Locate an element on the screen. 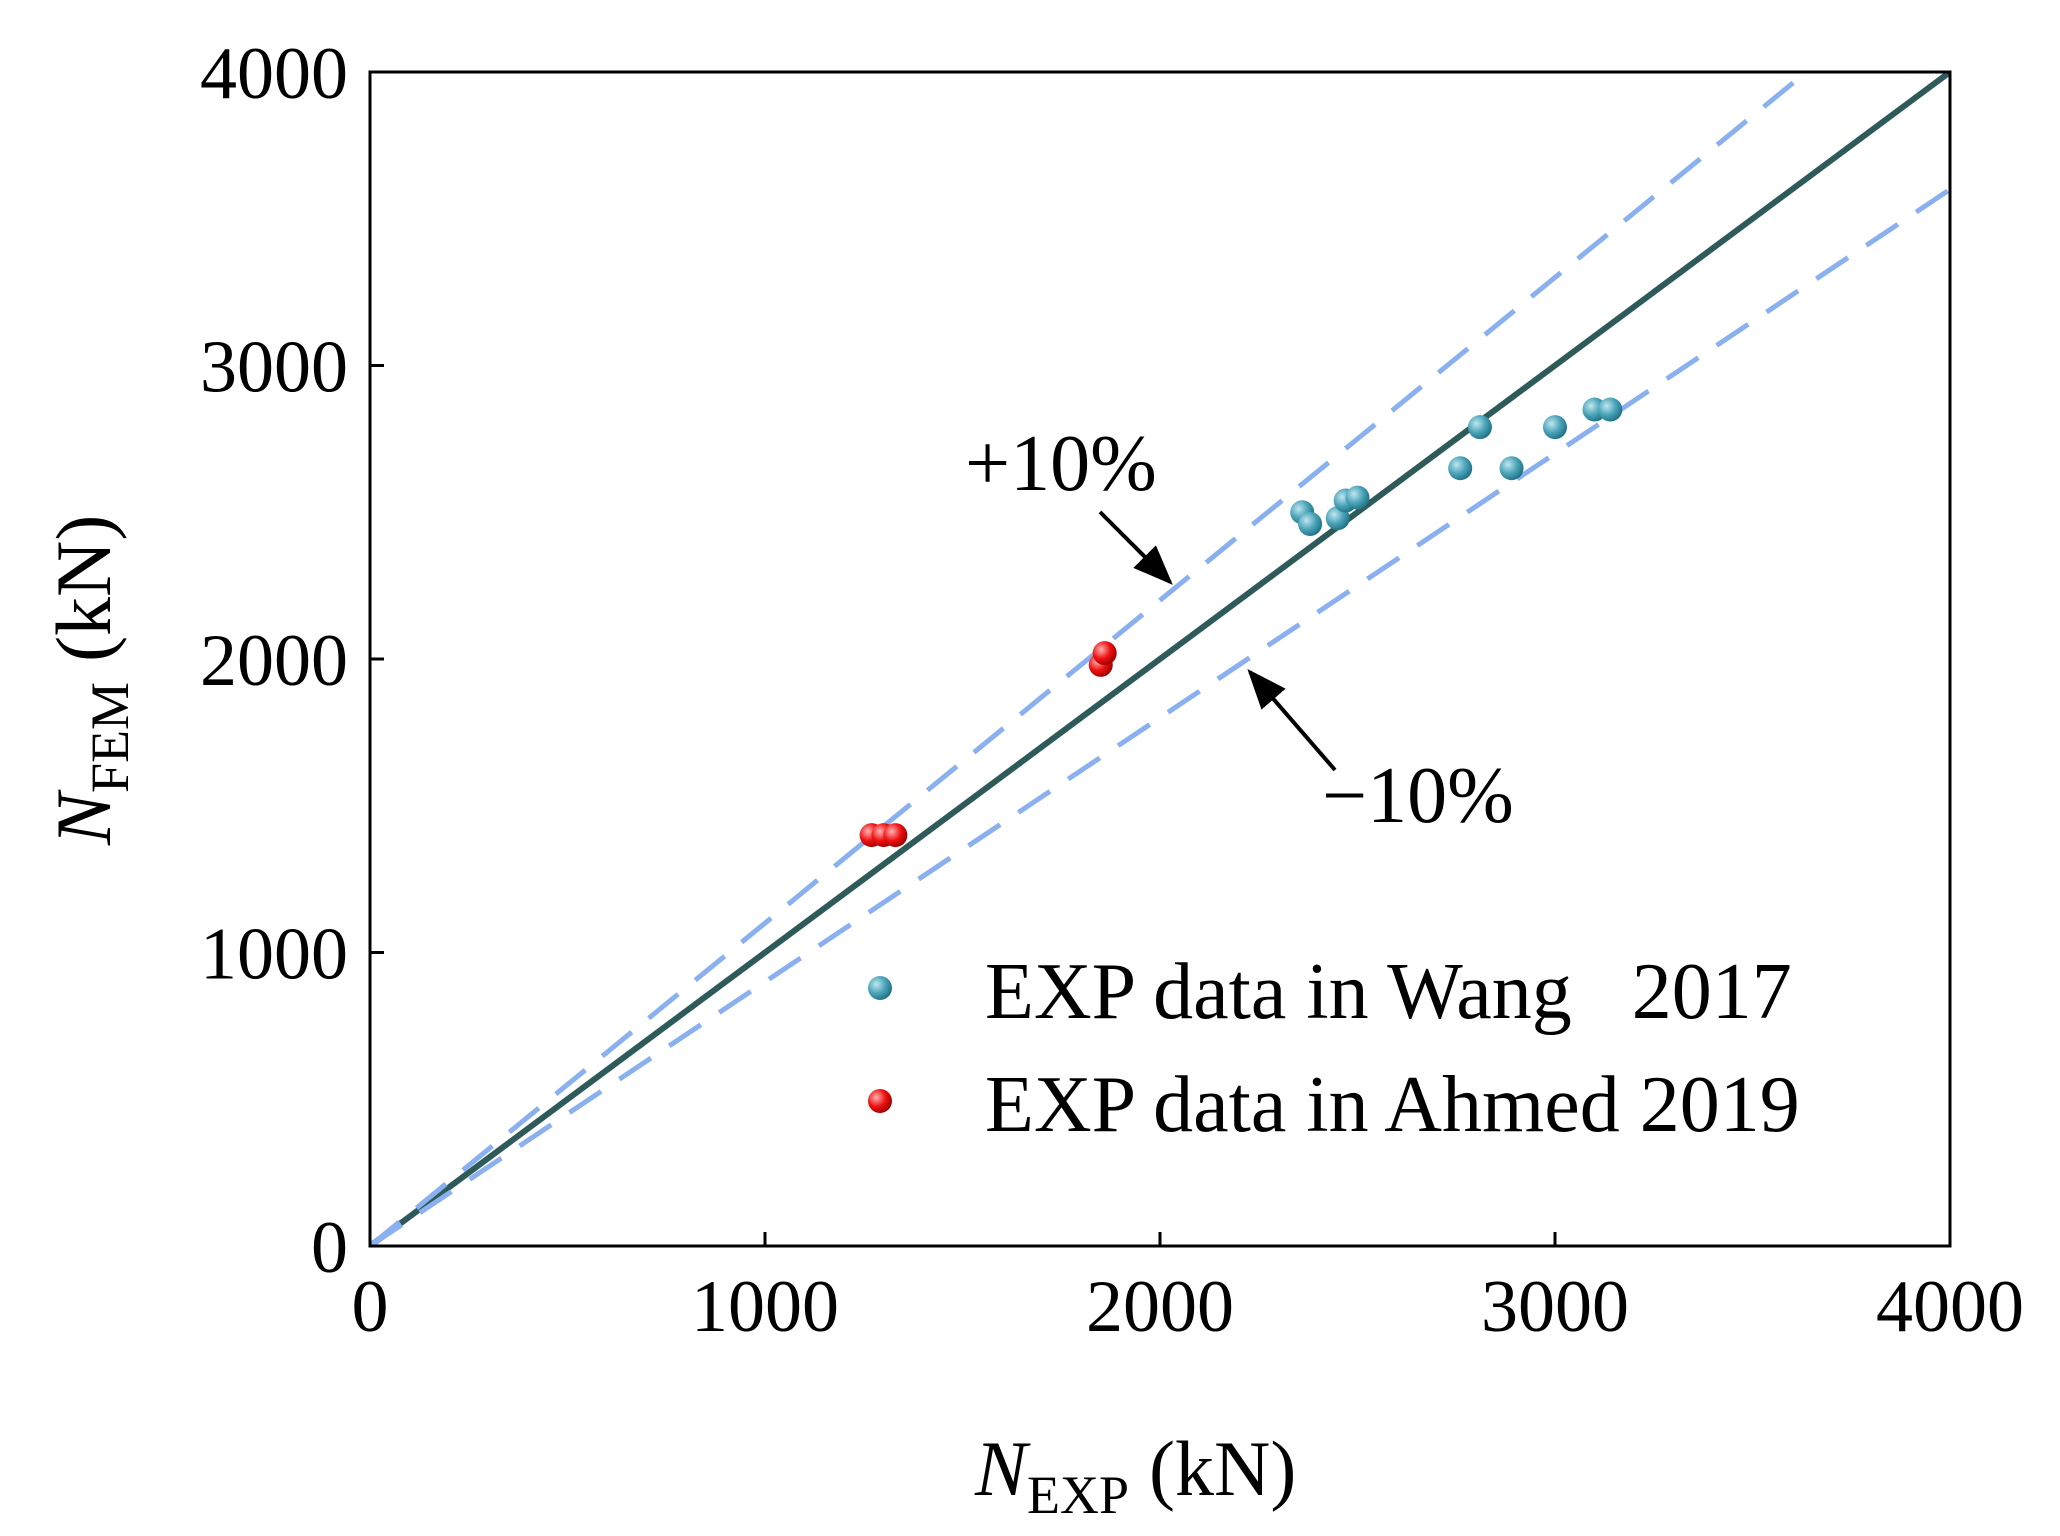 The width and height of the screenshot is (2060, 1536). legend-marker-wang is located at coordinates (880, 988).